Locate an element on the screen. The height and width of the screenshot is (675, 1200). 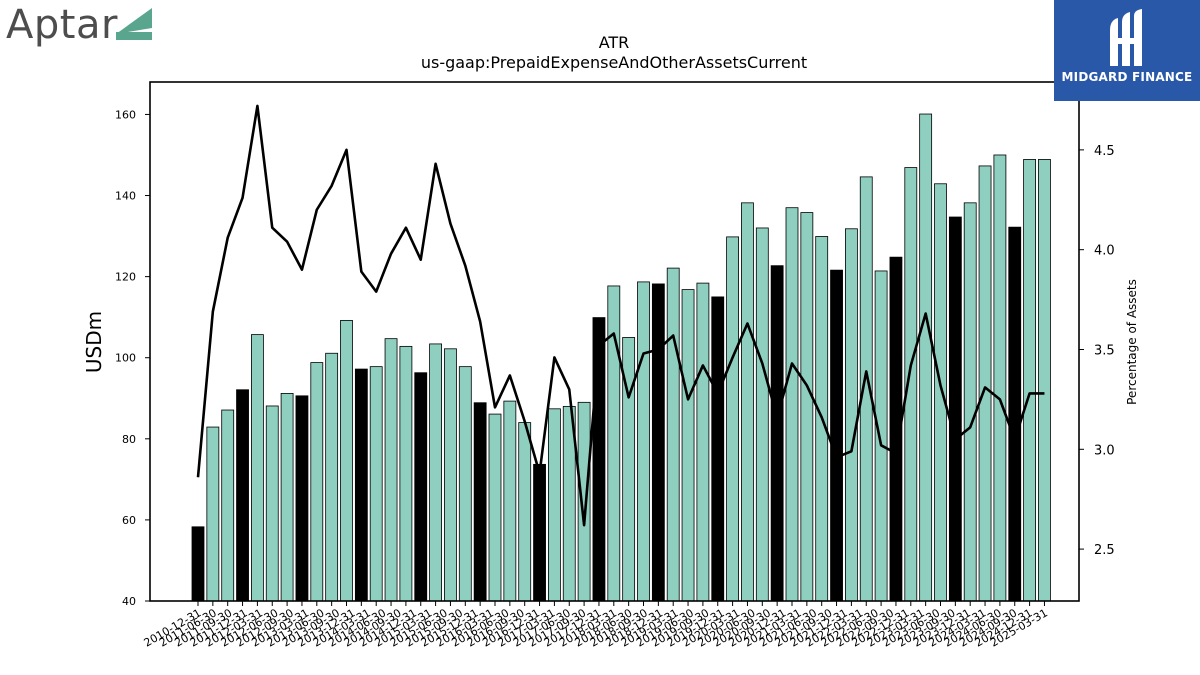
y-tick-label: 80 is located at coordinates (129, 439).